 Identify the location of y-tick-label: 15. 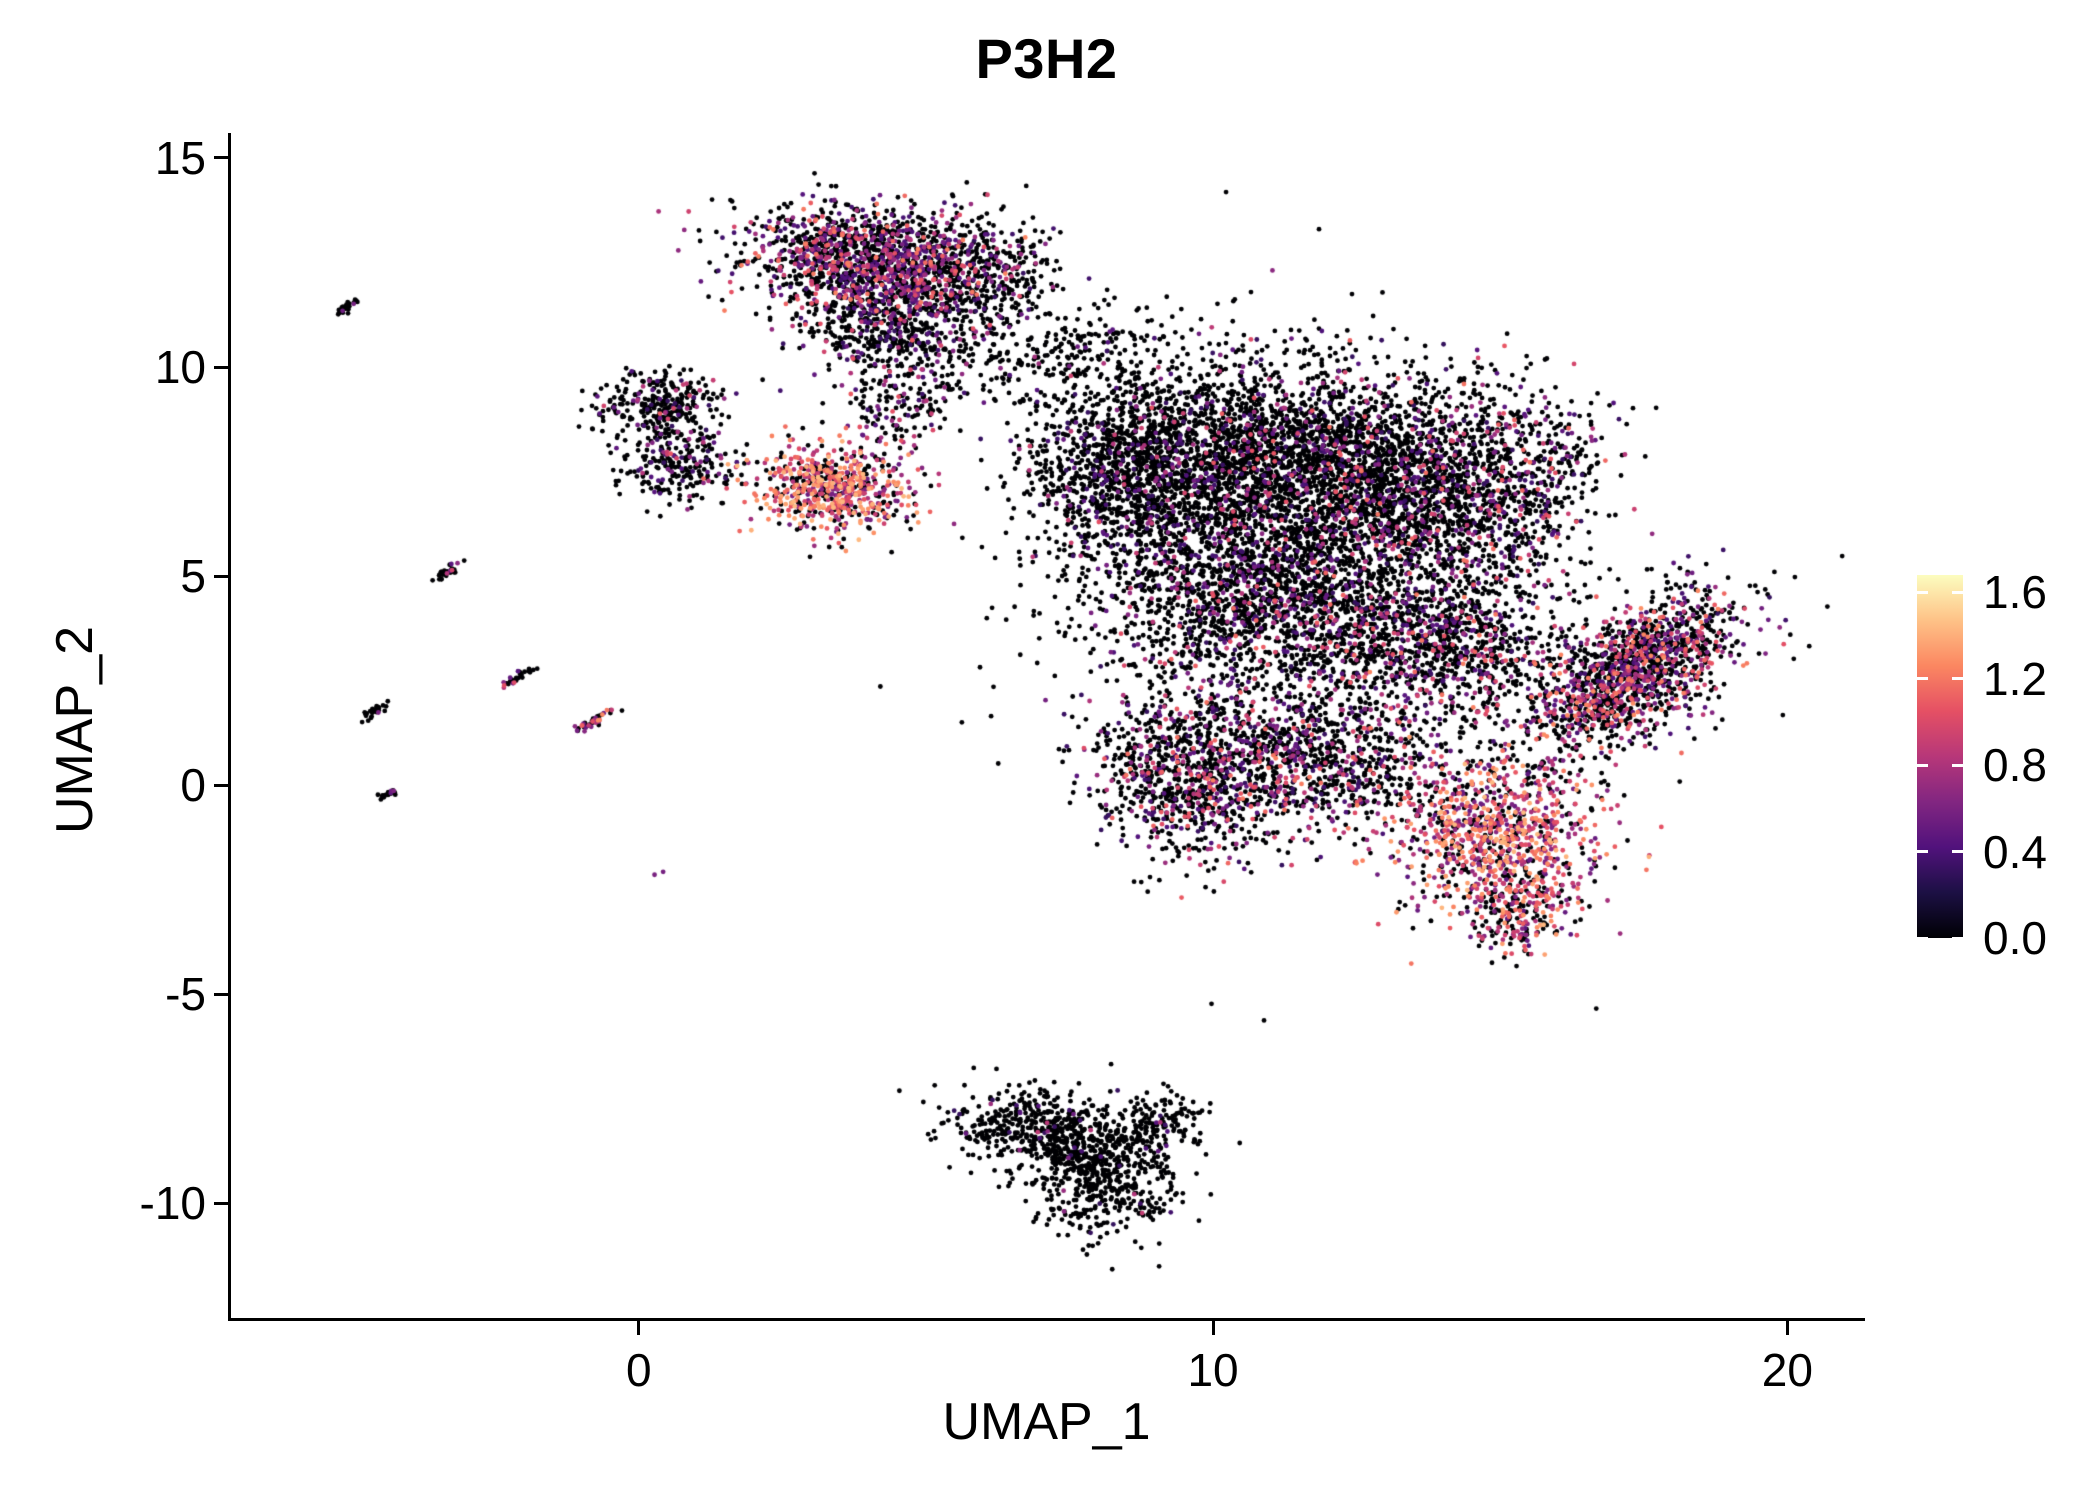
(180, 157).